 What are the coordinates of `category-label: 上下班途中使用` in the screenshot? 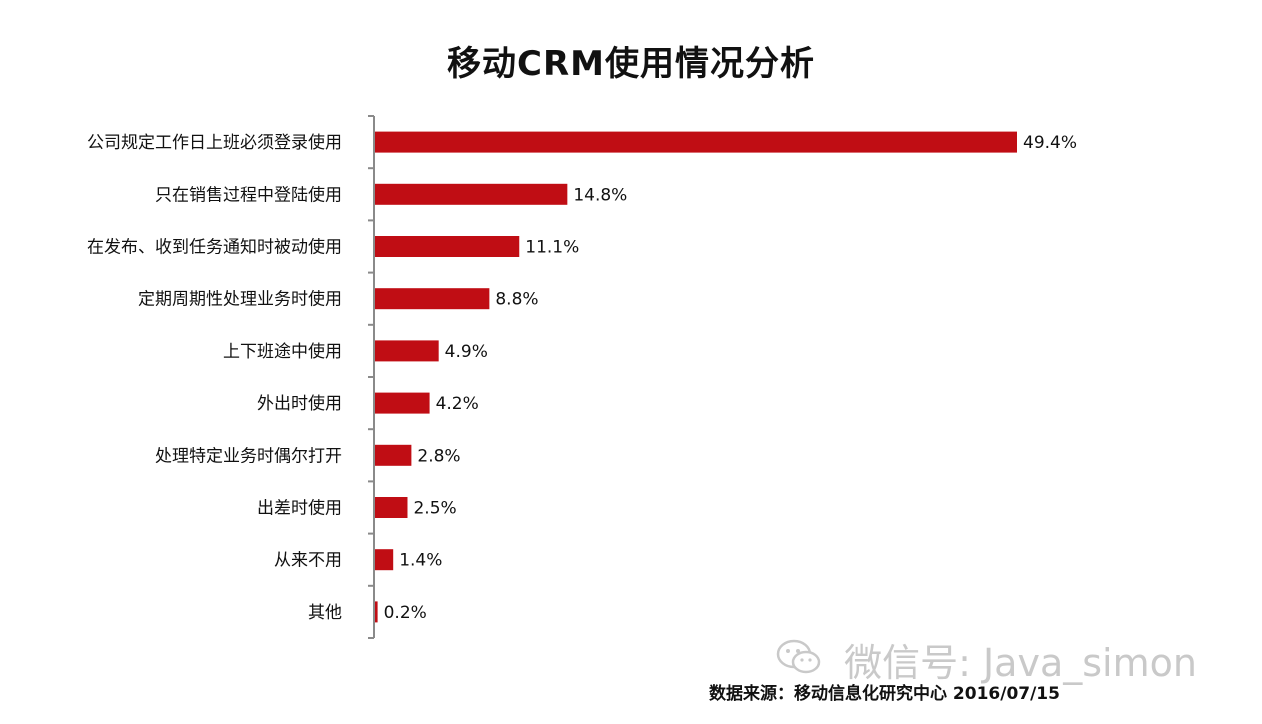 It's located at (282, 351).